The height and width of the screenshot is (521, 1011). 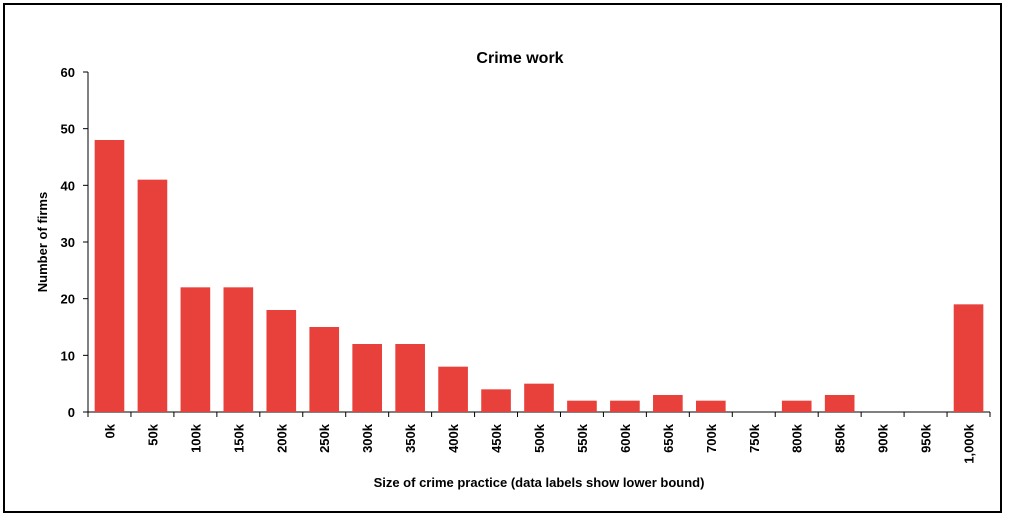 I want to click on x-tick-label: 950k, so click(x=926, y=438).